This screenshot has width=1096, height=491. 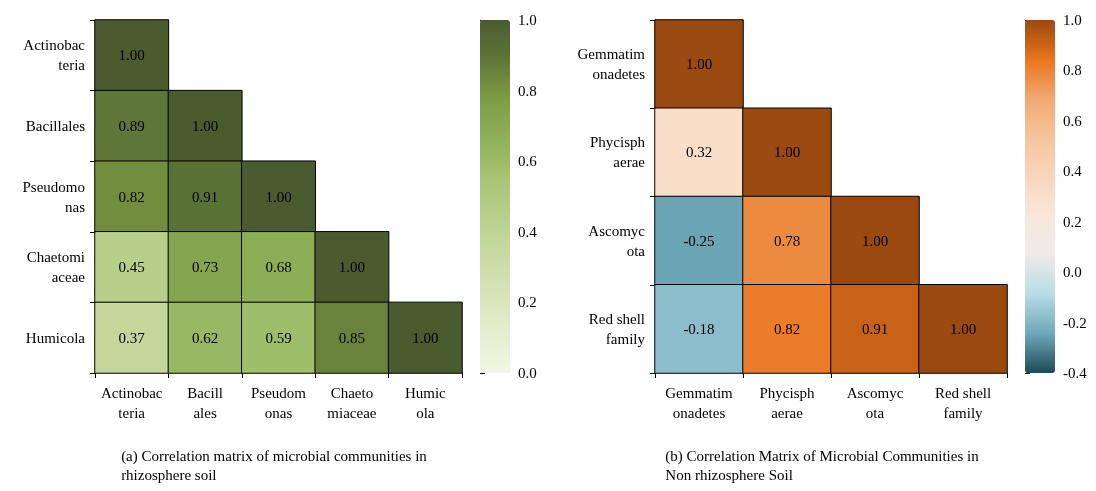 What do you see at coordinates (352, 403) in the screenshot?
I see `x-tick-label: Chaeto miaceae` at bounding box center [352, 403].